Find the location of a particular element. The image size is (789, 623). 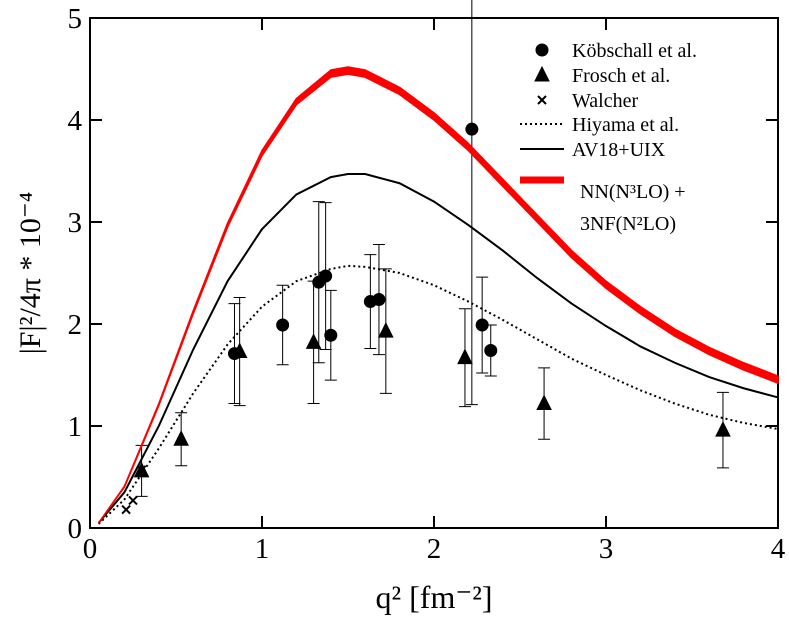

error-bar is located at coordinates (471, 203).